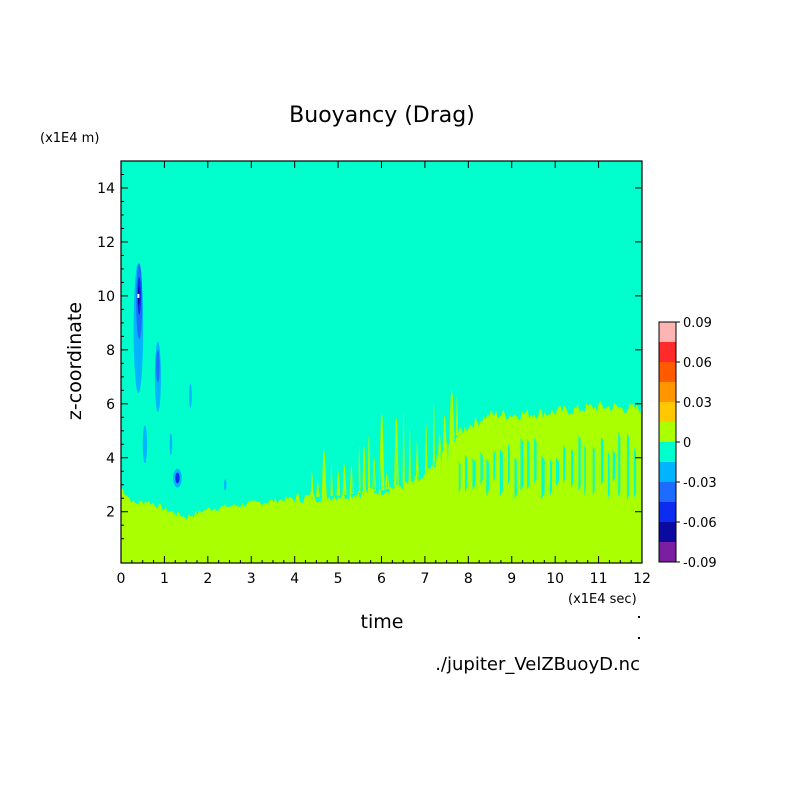  Describe the element at coordinates (110, 459) in the screenshot. I see `y-tick-label: 4` at that location.